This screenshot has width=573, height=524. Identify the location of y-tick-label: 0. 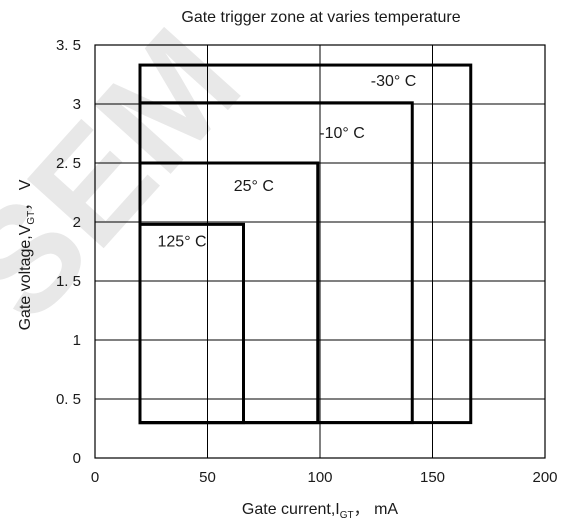
(77, 458).